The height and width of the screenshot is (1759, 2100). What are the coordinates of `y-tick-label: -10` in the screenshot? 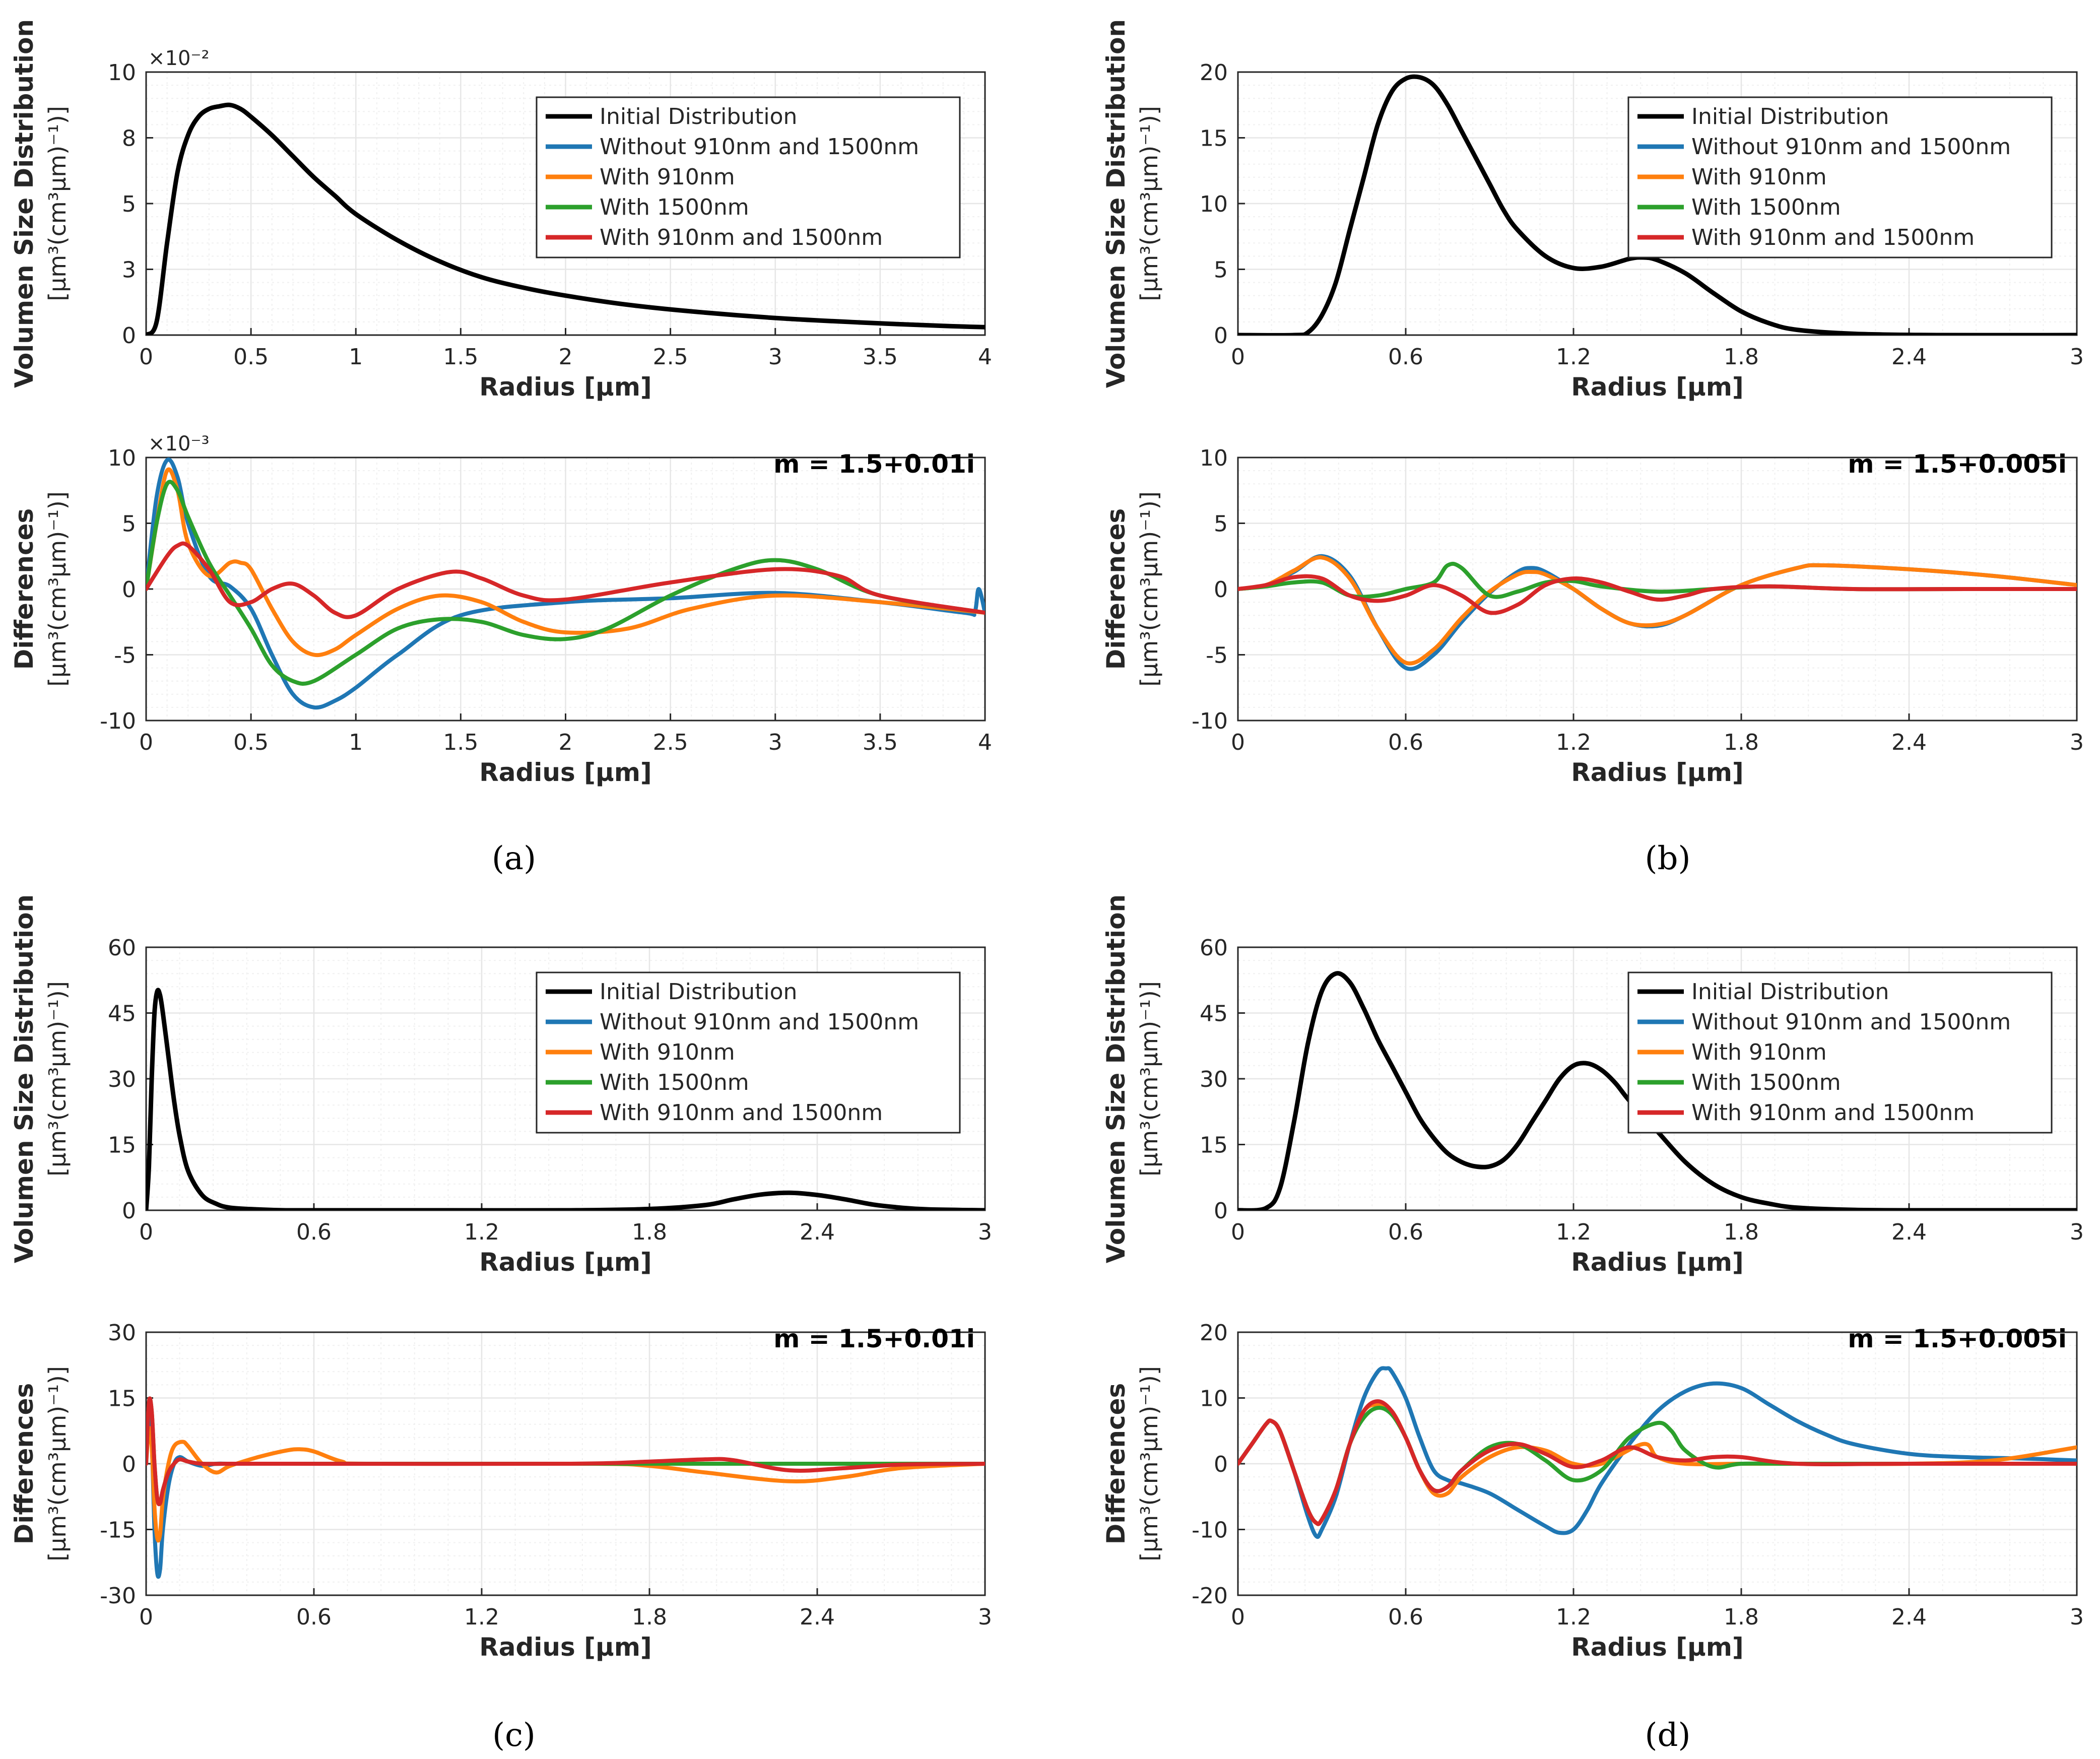 It's located at (1210, 1530).